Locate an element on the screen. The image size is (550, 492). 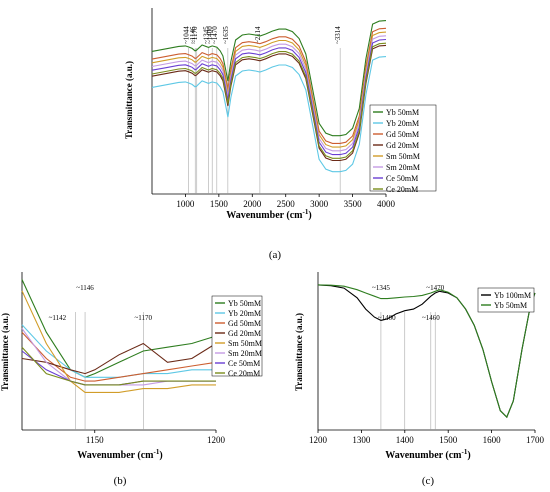
legend-label-yb-100mm: Yb 100mM is located at coordinates (512, 295).